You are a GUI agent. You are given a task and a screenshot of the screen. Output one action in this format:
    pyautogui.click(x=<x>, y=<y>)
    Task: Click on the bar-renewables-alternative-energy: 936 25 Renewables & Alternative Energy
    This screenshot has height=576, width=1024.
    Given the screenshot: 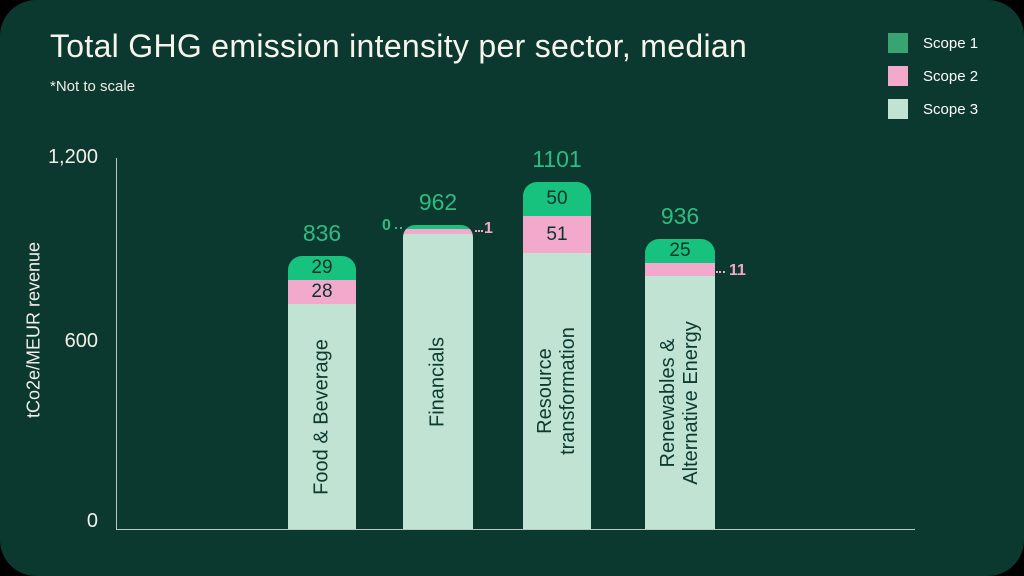 What is the action you would take?
    pyautogui.click(x=680, y=366)
    